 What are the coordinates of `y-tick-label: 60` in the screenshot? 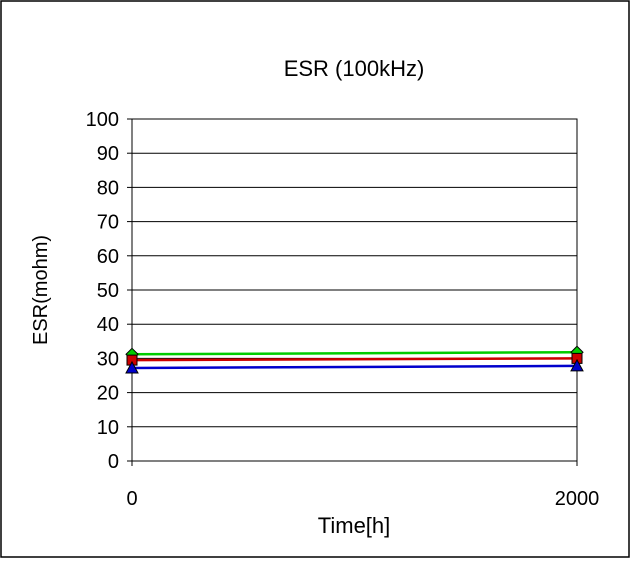 It's located at (108, 257).